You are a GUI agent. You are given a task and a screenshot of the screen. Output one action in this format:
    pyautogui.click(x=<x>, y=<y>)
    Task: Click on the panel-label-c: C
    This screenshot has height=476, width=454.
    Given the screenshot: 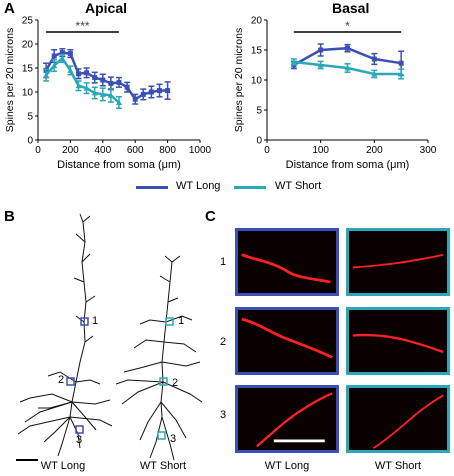 What is the action you would take?
    pyautogui.click(x=210, y=216)
    